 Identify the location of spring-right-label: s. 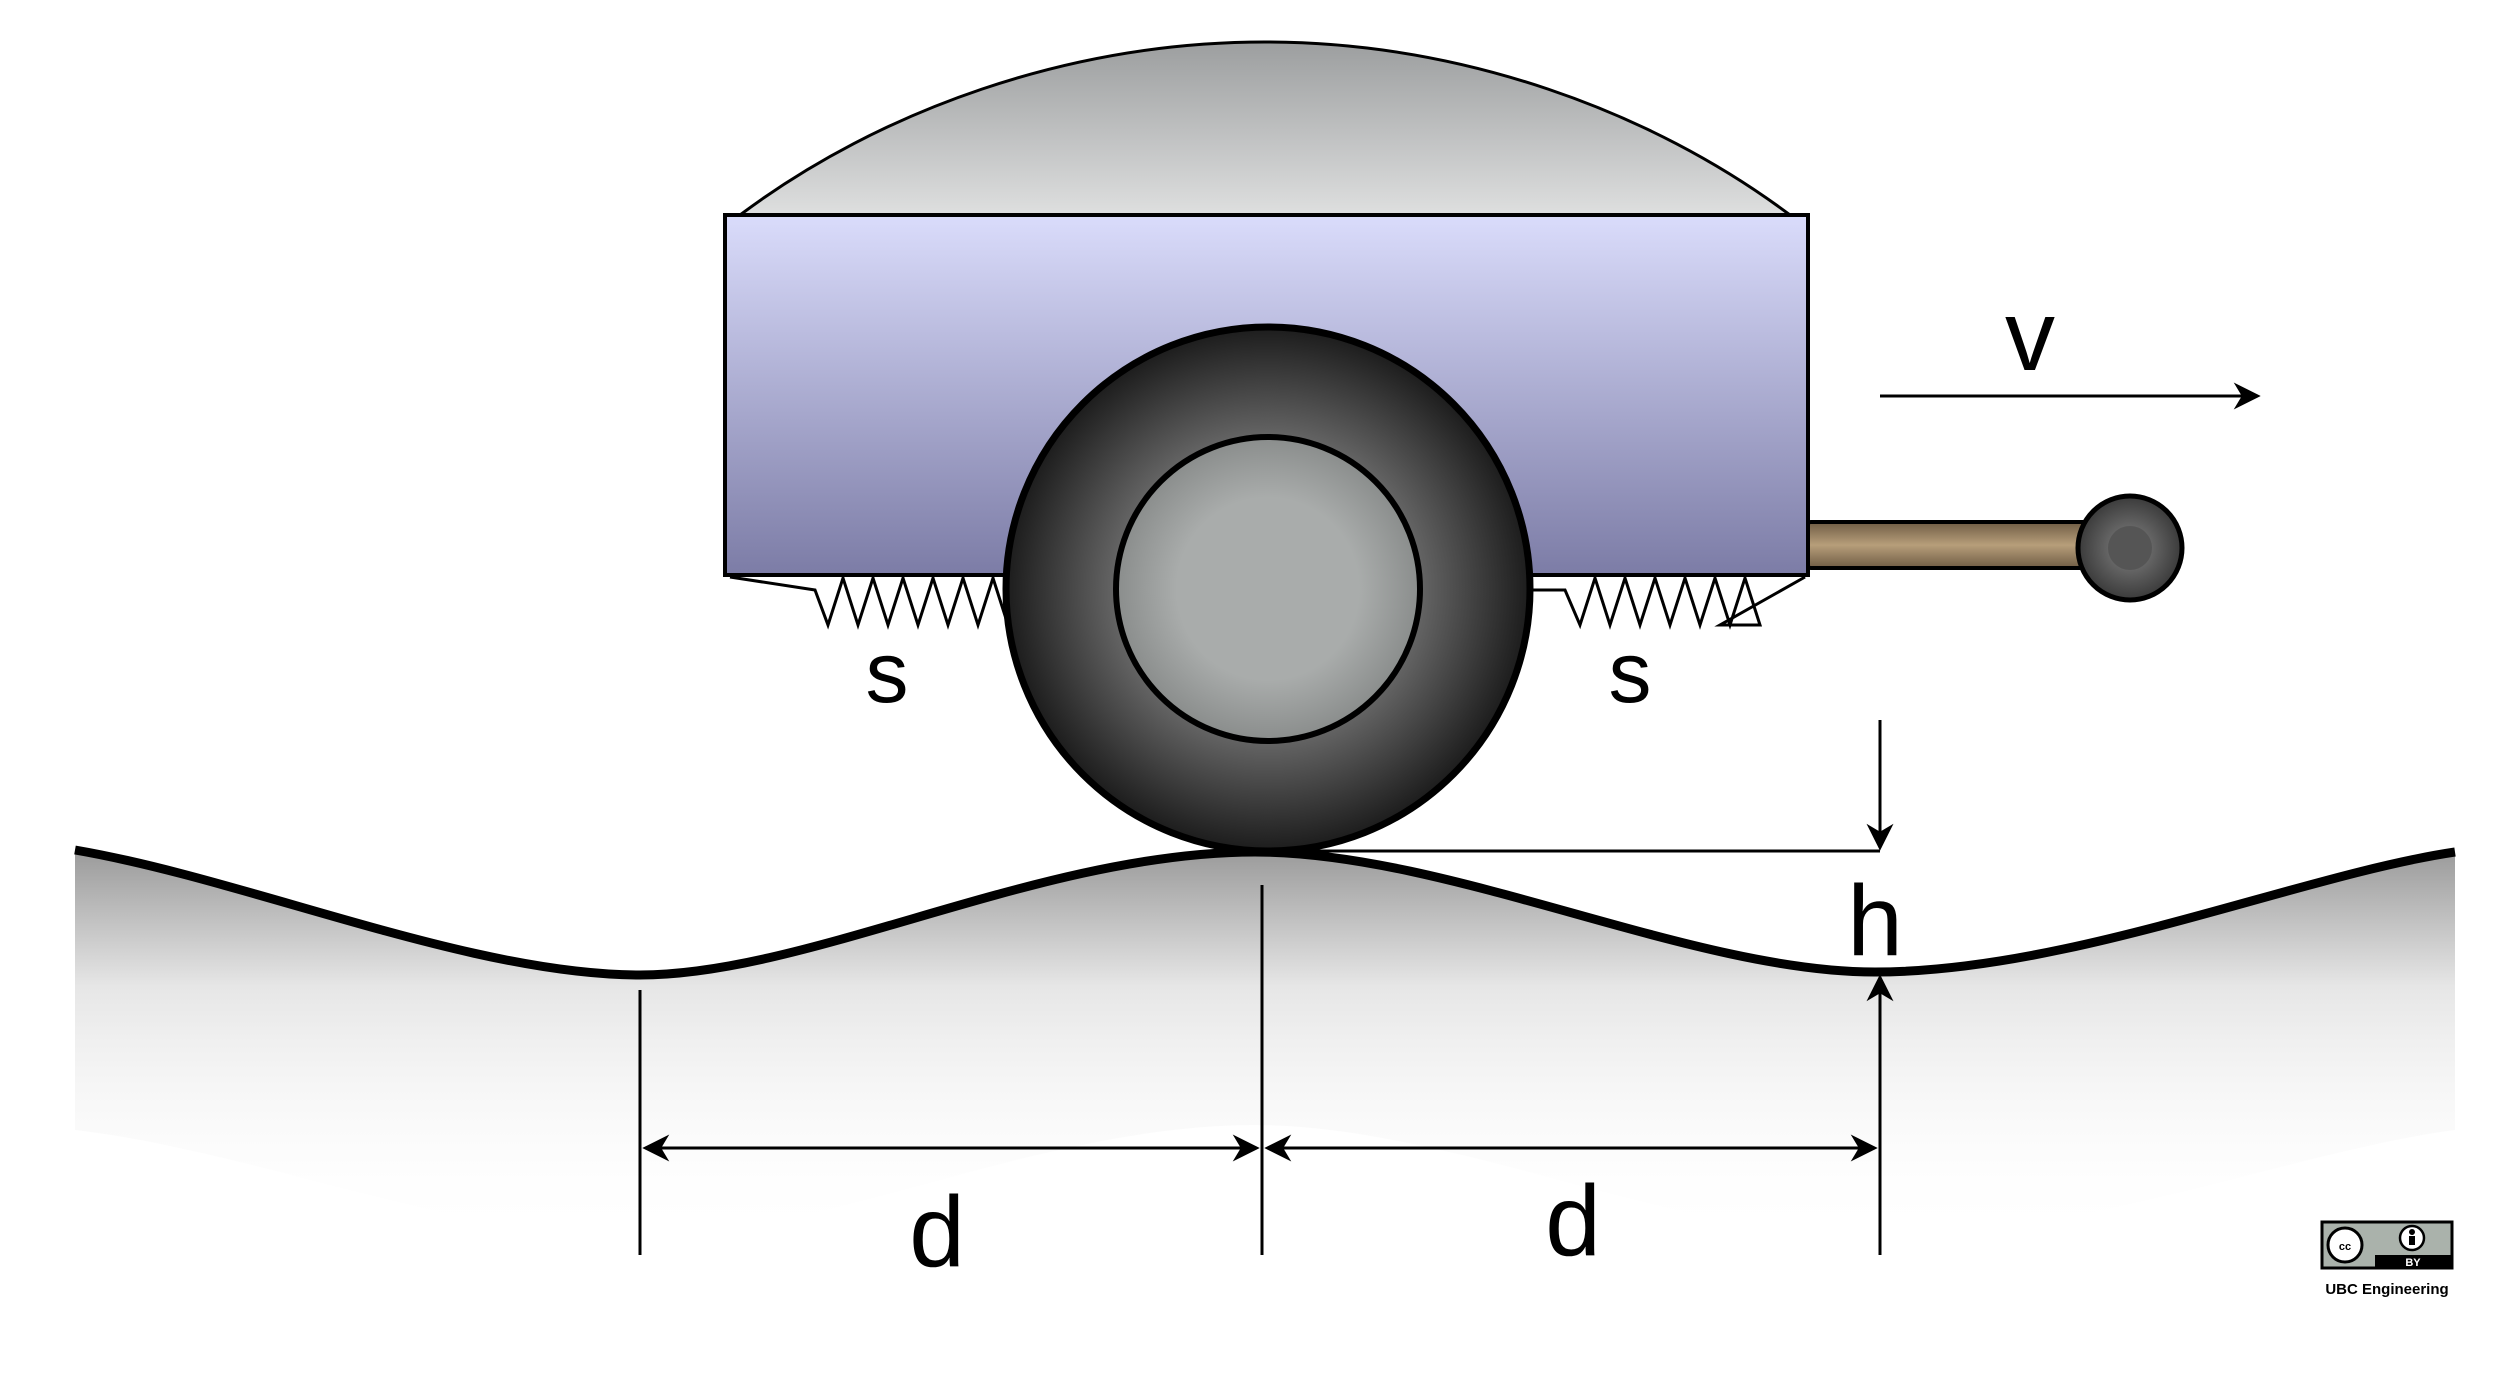
(1630, 673).